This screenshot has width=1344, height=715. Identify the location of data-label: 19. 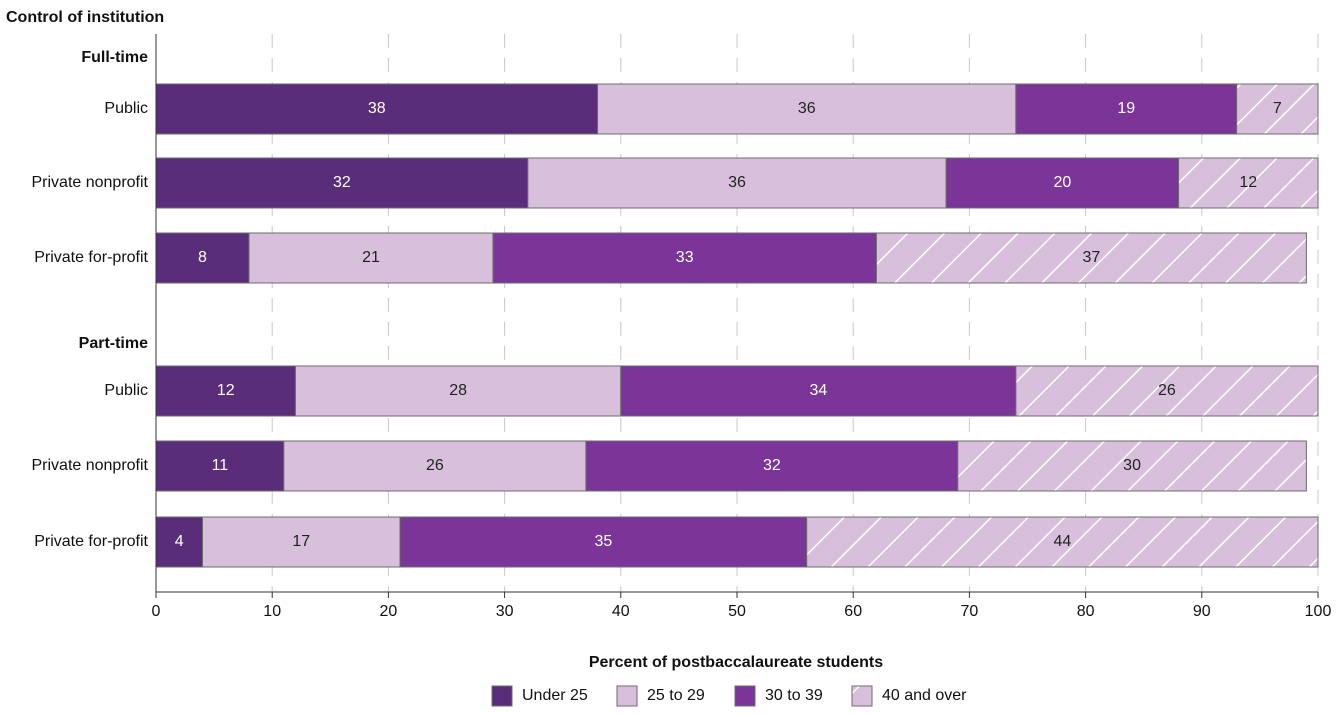
(1126, 108).